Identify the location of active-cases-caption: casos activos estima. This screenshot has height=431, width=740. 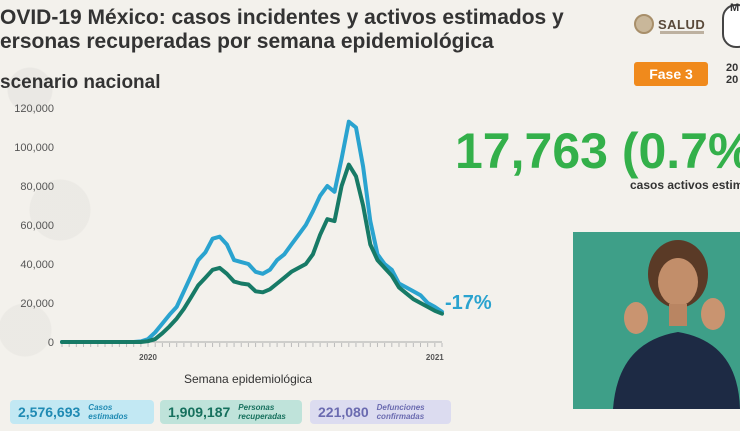
(685, 185).